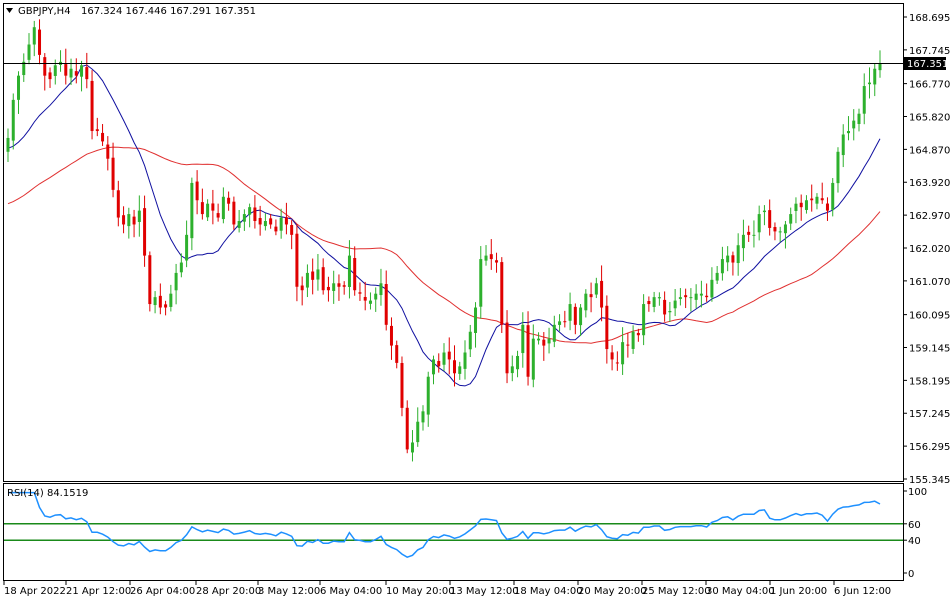  Describe the element at coordinates (351, 591) in the screenshot. I see `time-tick-label: 6 May 04:00` at that location.